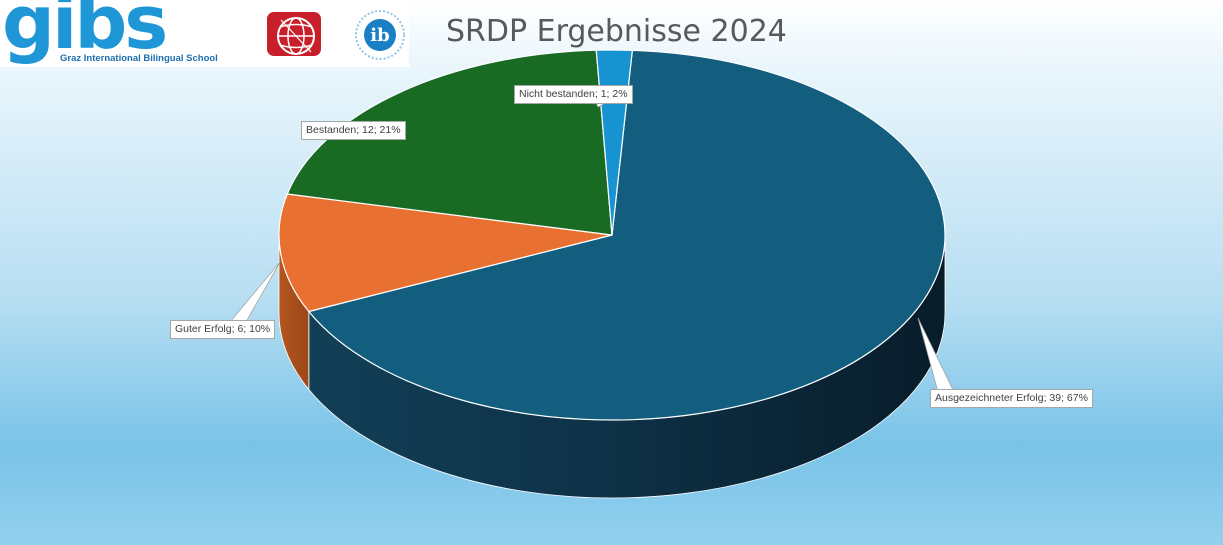 This screenshot has width=1223, height=545. I want to click on data-label-nicht-bestanden: Nicht bestanden; 1; 2%, so click(573, 94).